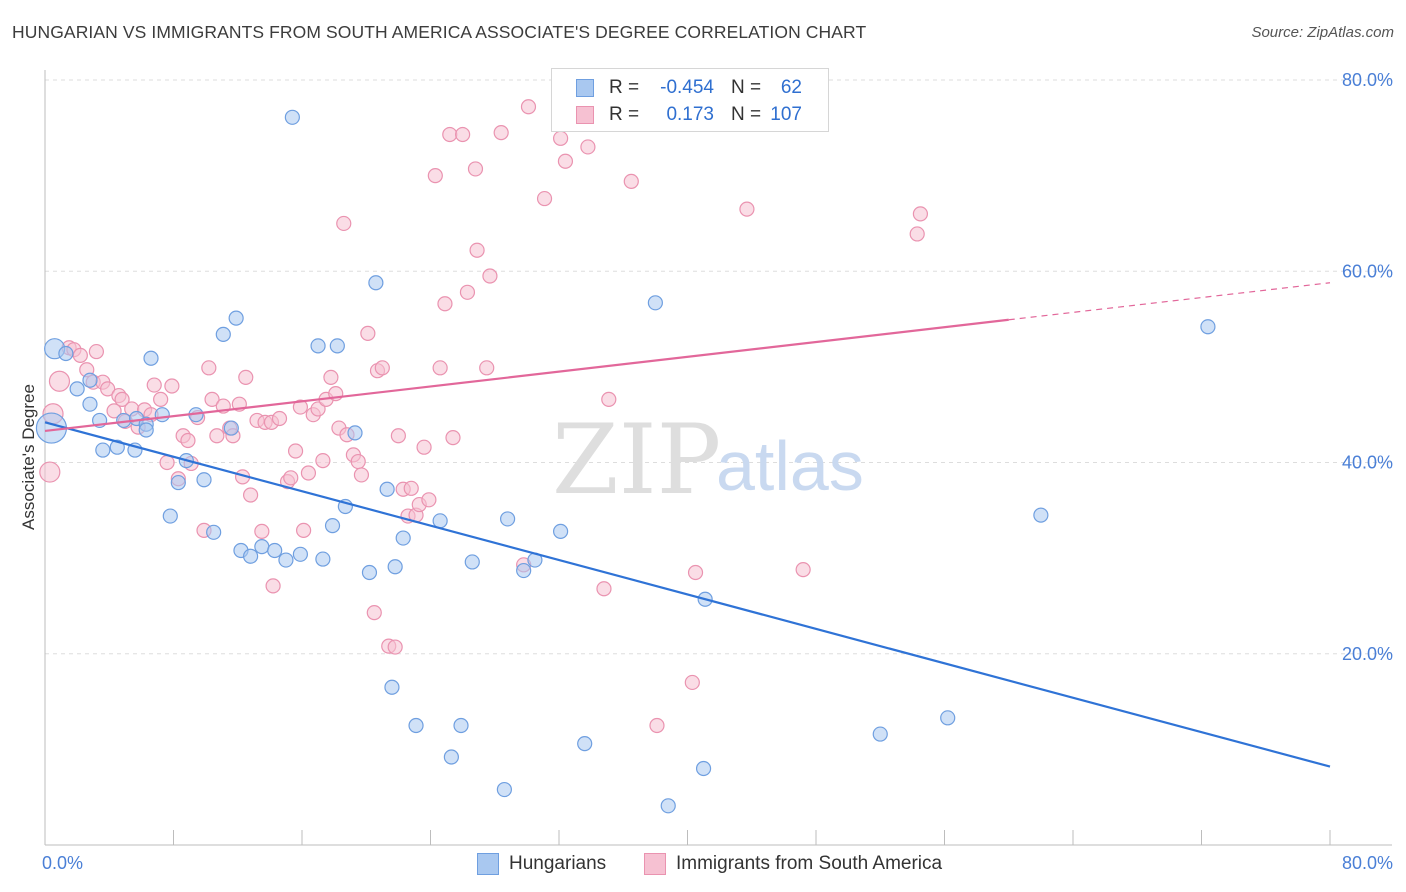 The image size is (1406, 892). I want to click on legend-row-hungarians: R = -0.454 N = 62, so click(690, 88).